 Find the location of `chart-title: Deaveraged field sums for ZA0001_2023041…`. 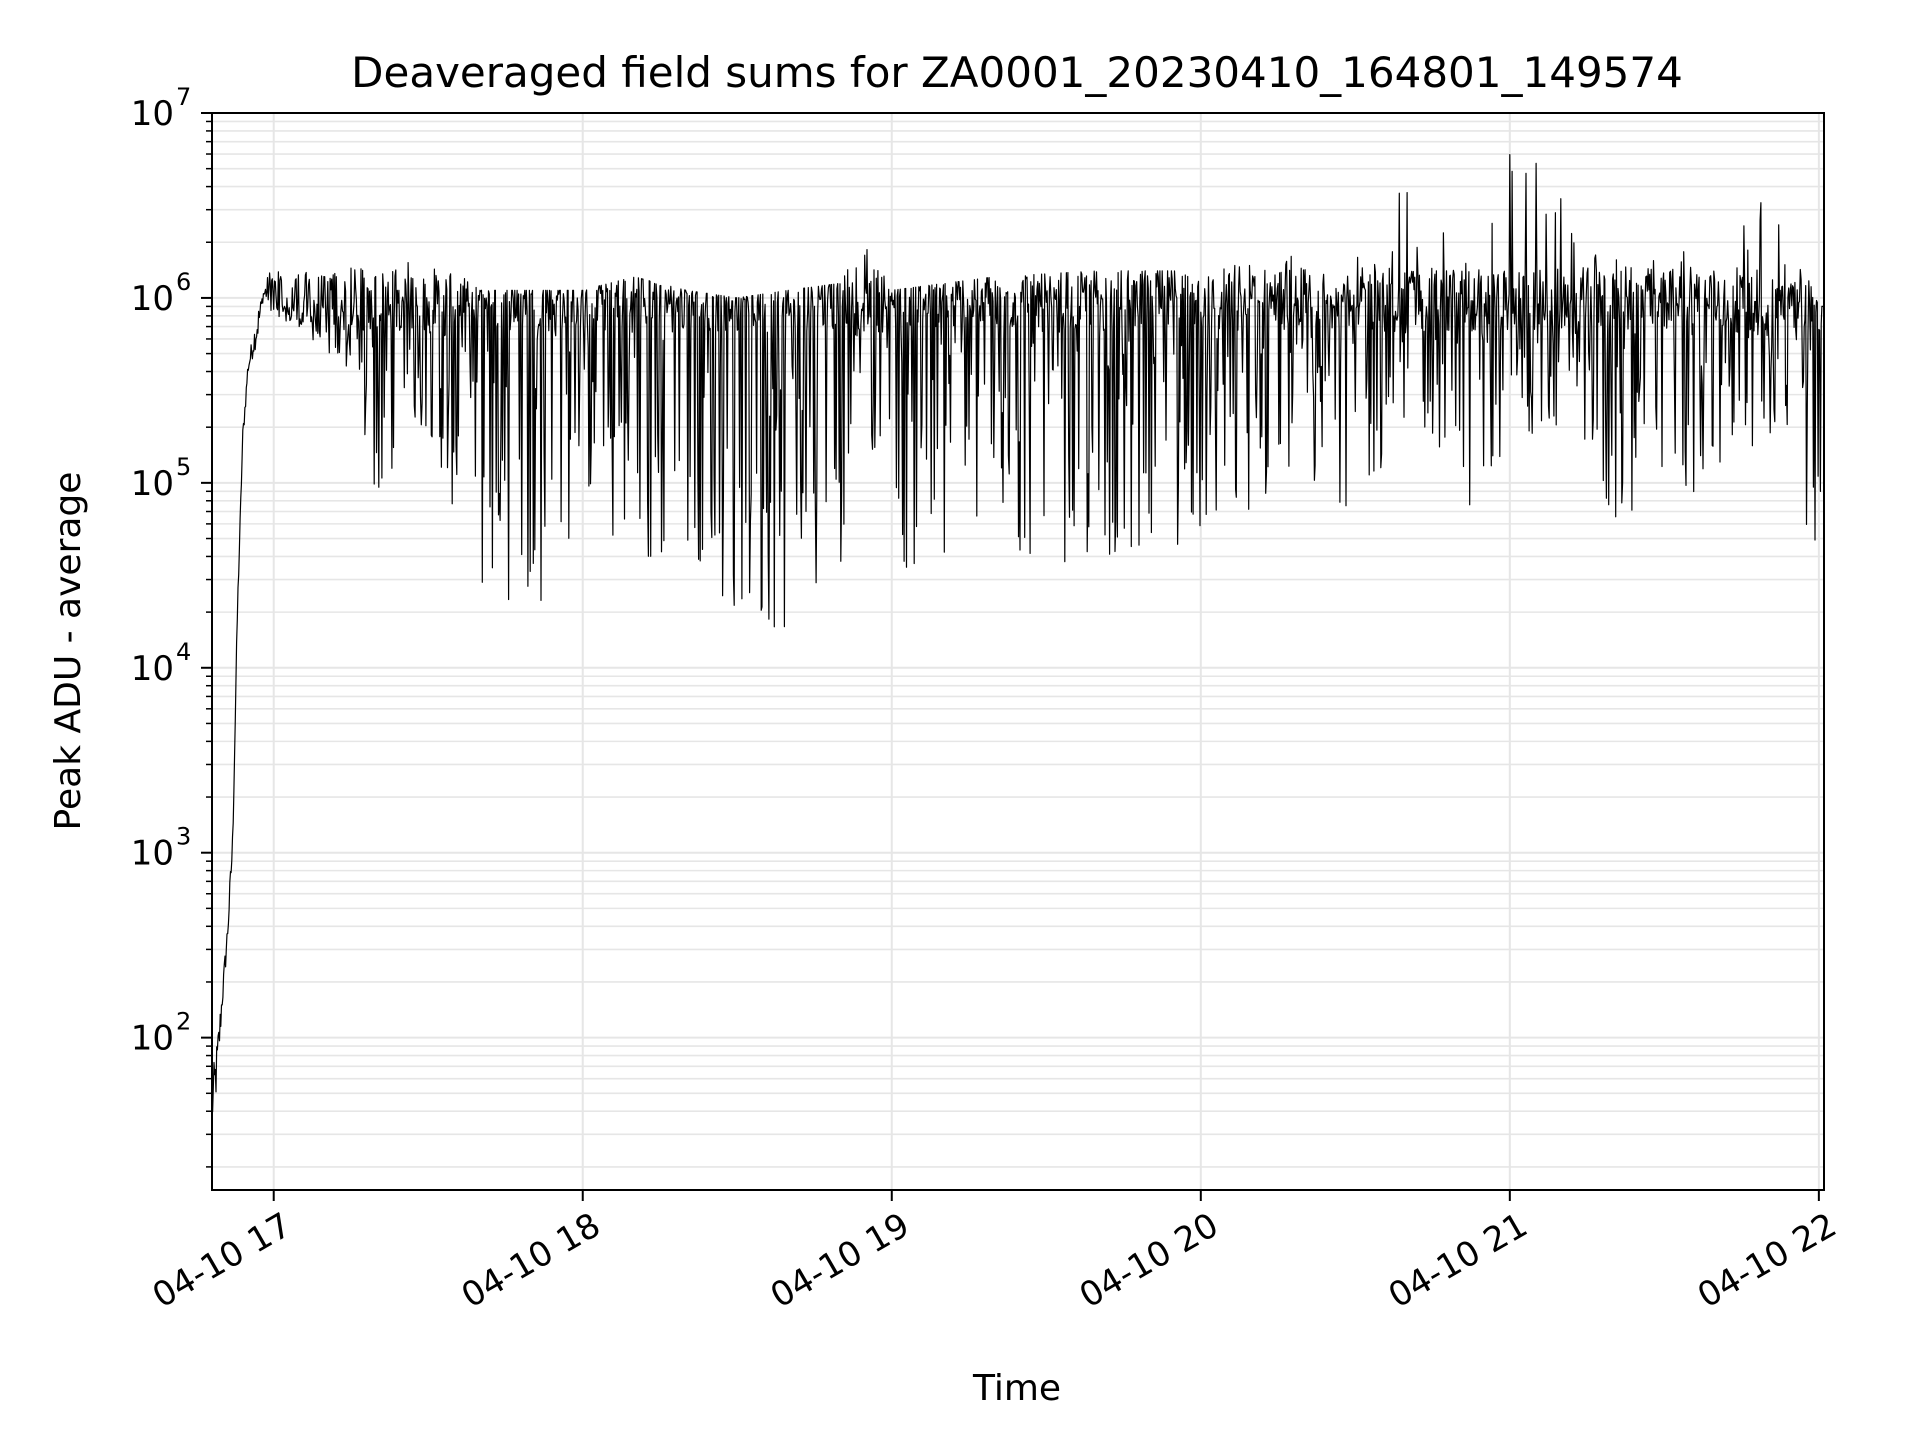

chart-title: Deaveraged field sums for ZA0001_2023041… is located at coordinates (1017, 72).